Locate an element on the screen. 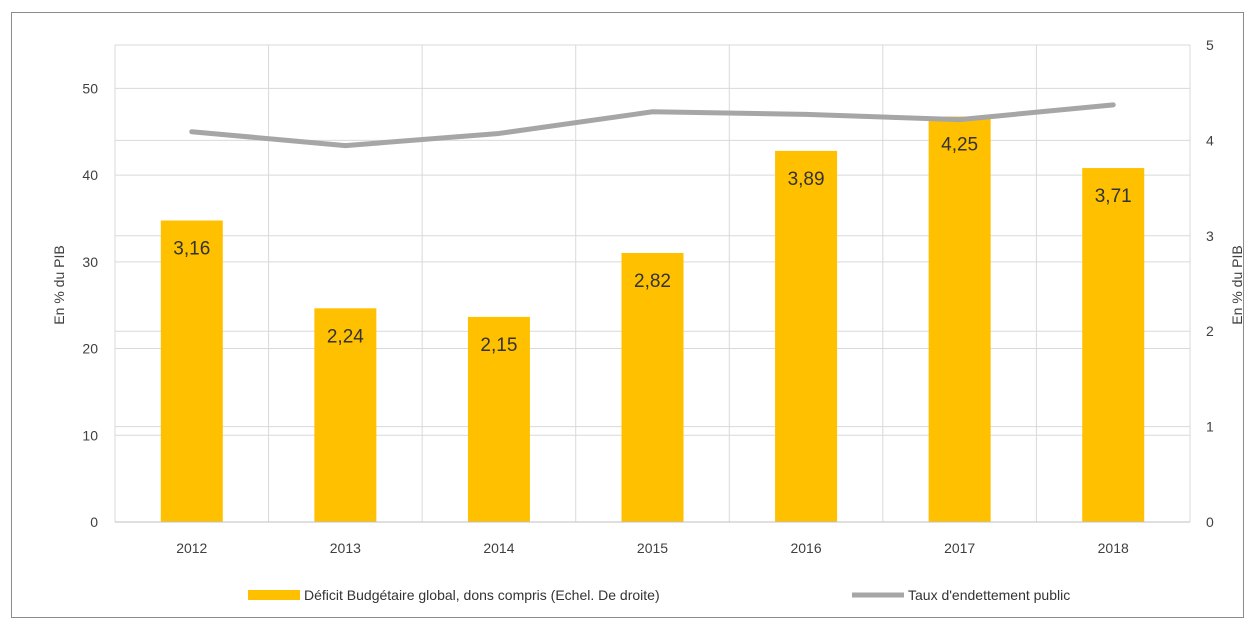  x-tick-label: 2013 is located at coordinates (345, 548).